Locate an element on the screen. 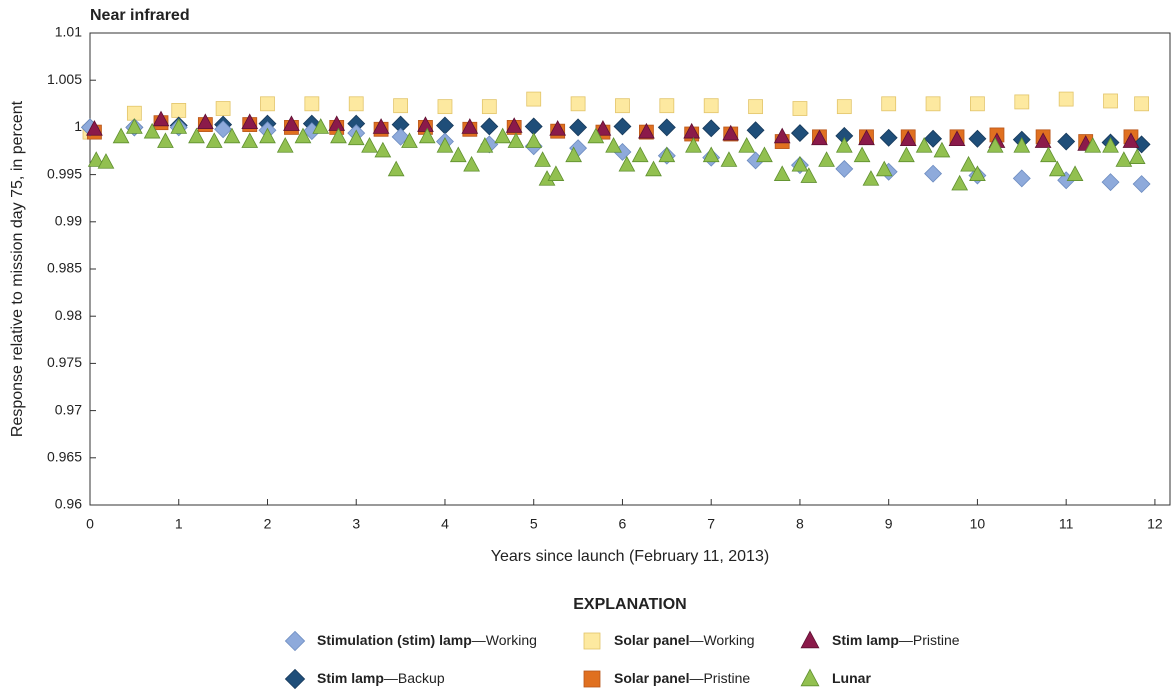 This screenshot has height=693, width=1175. legend-label: Stimulation (stim) lamp—Working is located at coordinates (427, 640).